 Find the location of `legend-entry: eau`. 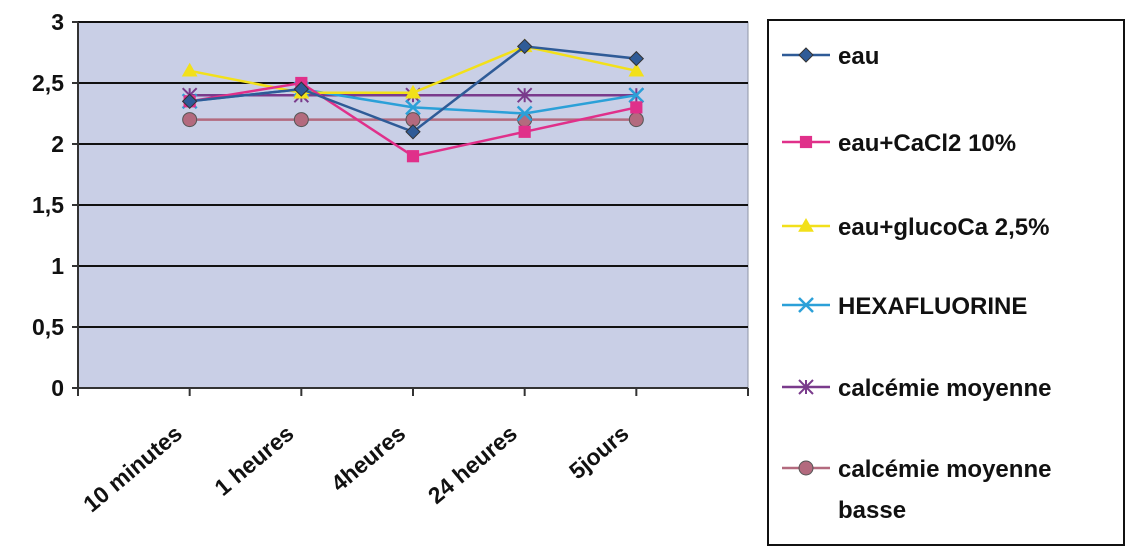

legend-entry: eau is located at coordinates (830, 56).